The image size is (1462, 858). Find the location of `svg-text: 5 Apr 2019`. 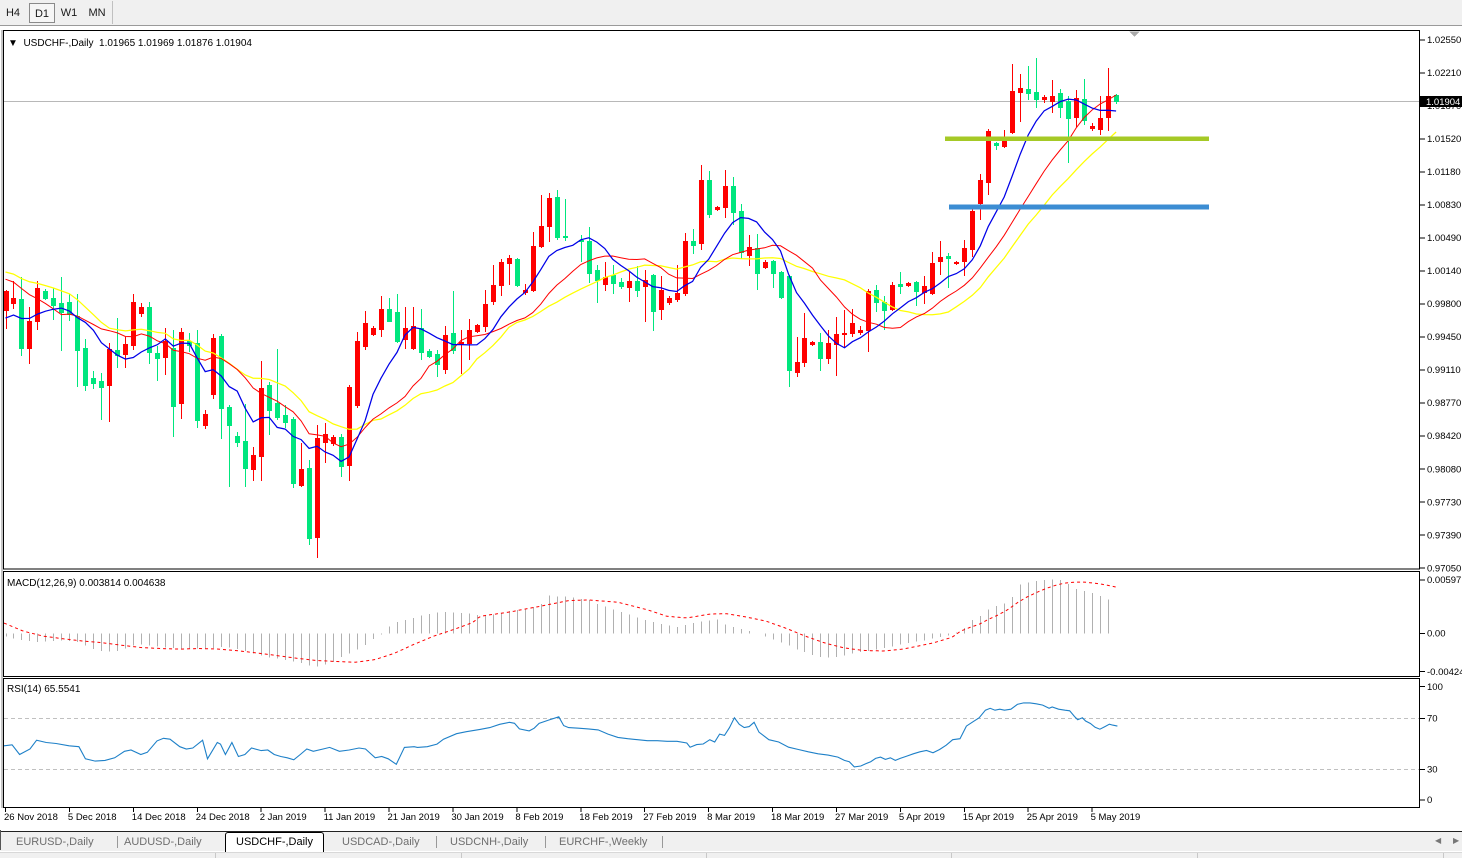

svg-text: 5 Apr 2019 is located at coordinates (922, 817).